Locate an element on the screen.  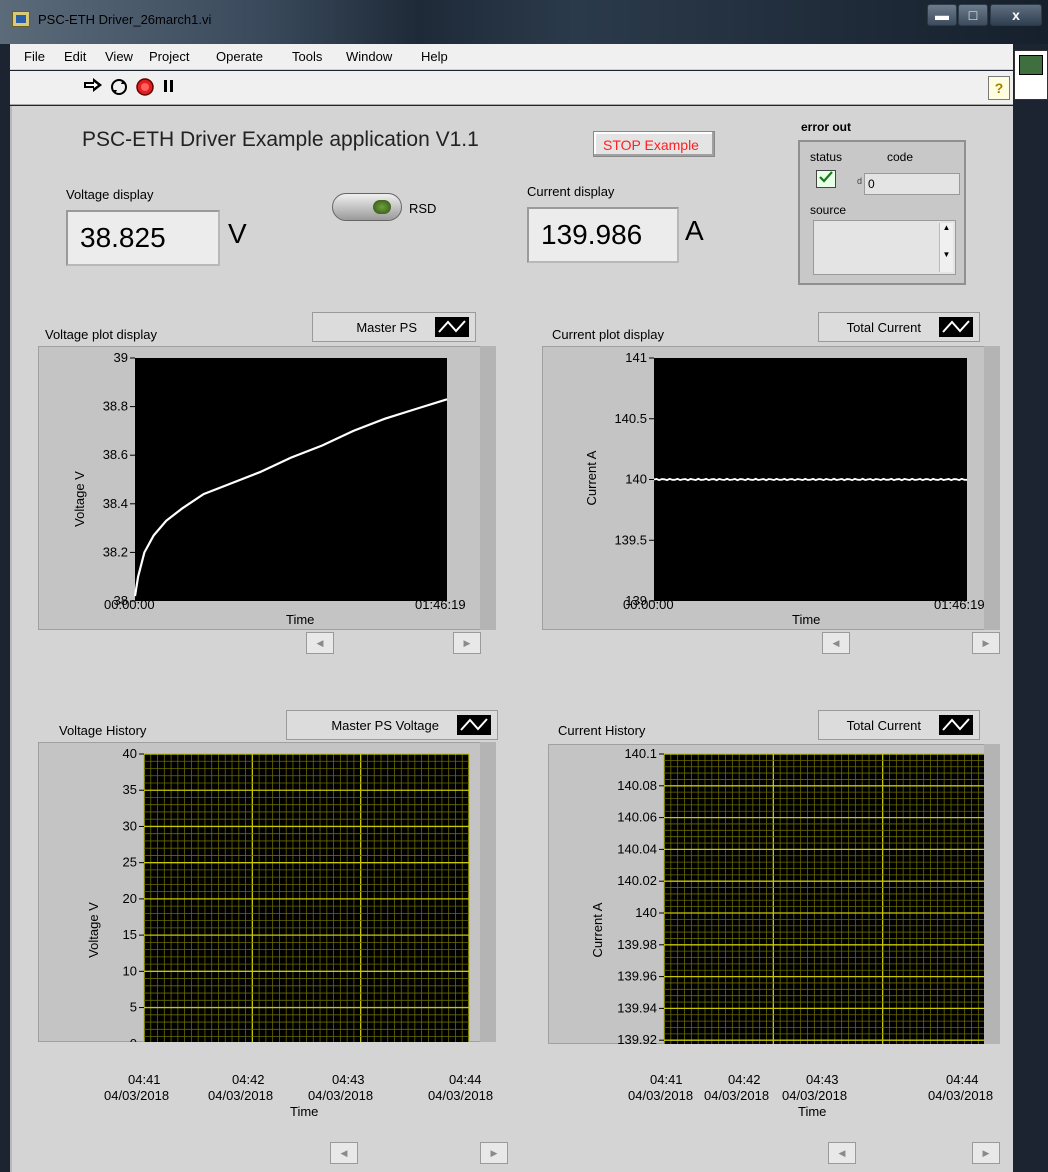
current-history-legend-label: Total Current is located at coordinates (883, 725).